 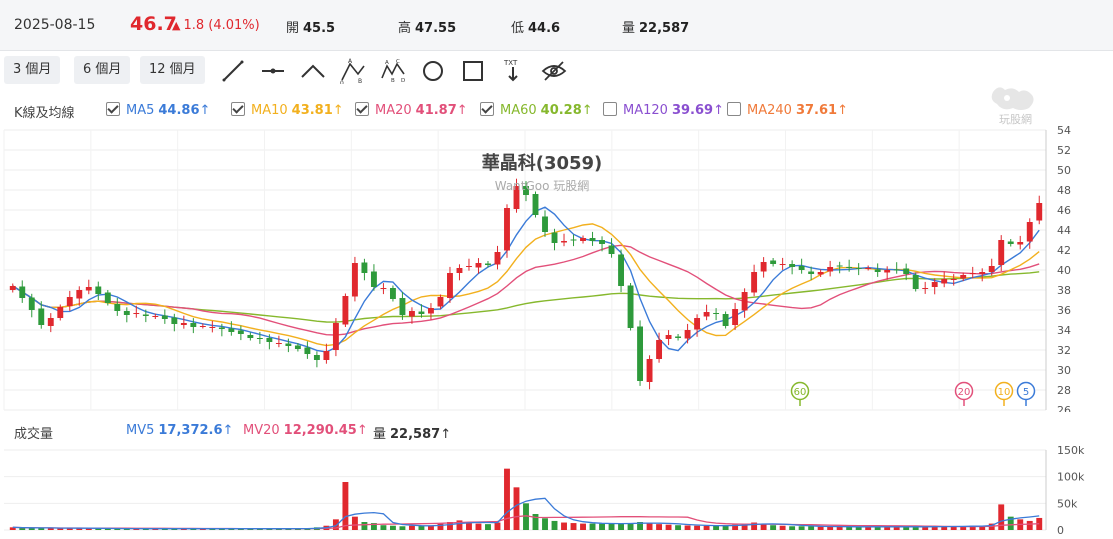 What do you see at coordinates (655, 26) in the screenshot?
I see `volume-stat: 量 22,587` at bounding box center [655, 26].